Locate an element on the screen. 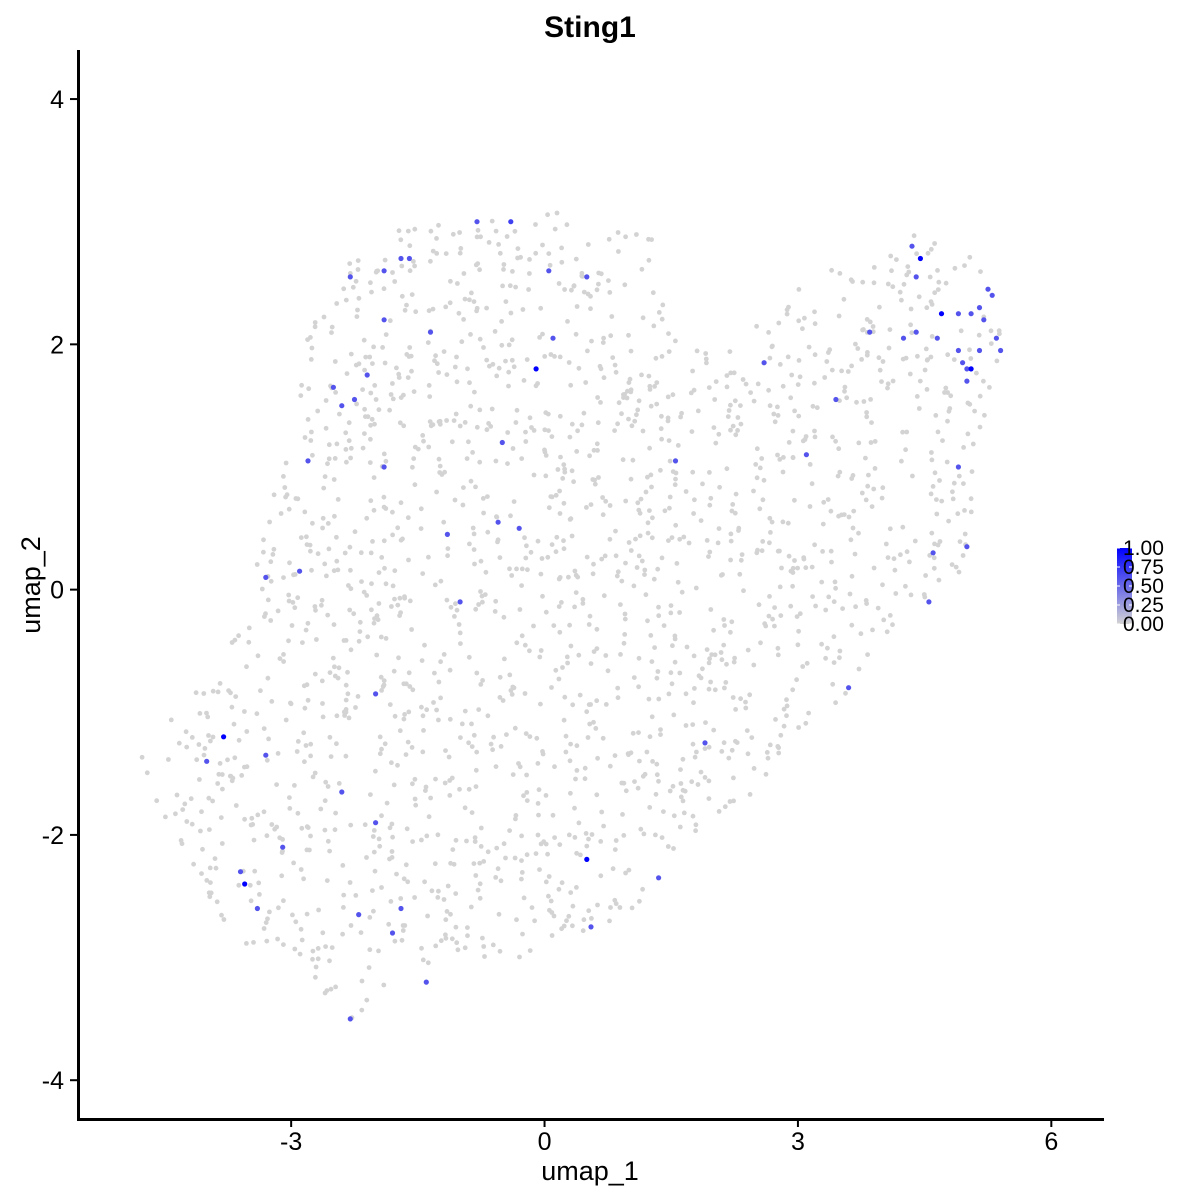 The height and width of the screenshot is (1200, 1200). x-axis-ticks: -3 0 3 6 is located at coordinates (669, 1137).